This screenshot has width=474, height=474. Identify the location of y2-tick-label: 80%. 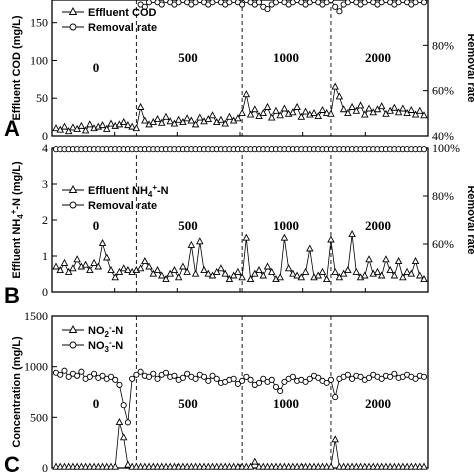
(443, 196).